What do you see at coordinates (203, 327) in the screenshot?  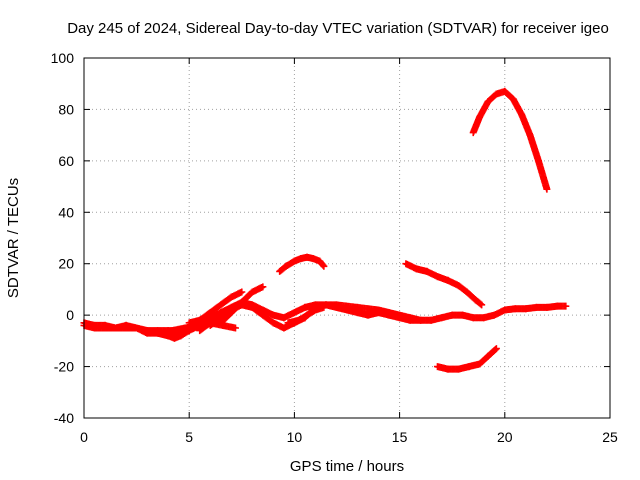 I see `series-arc-short-a` at bounding box center [203, 327].